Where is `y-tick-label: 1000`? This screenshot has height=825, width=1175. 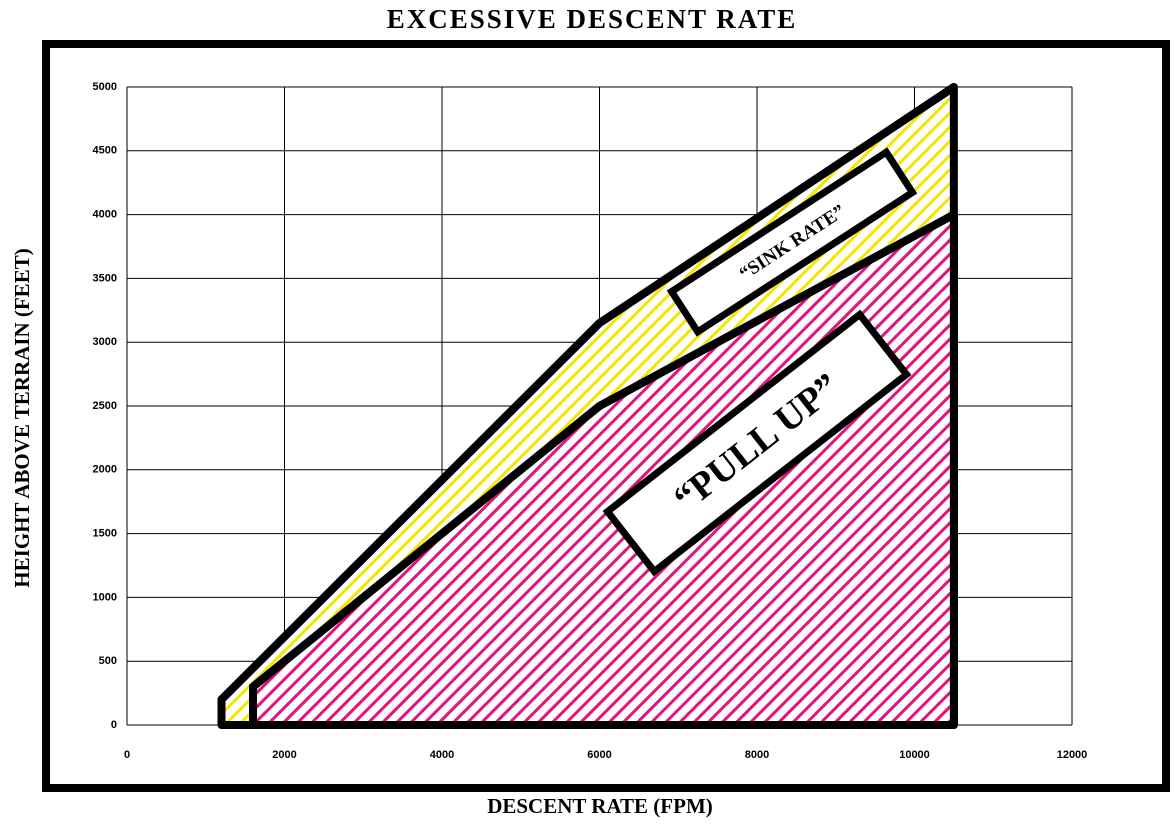 y-tick-label: 1000 is located at coordinates (105, 597).